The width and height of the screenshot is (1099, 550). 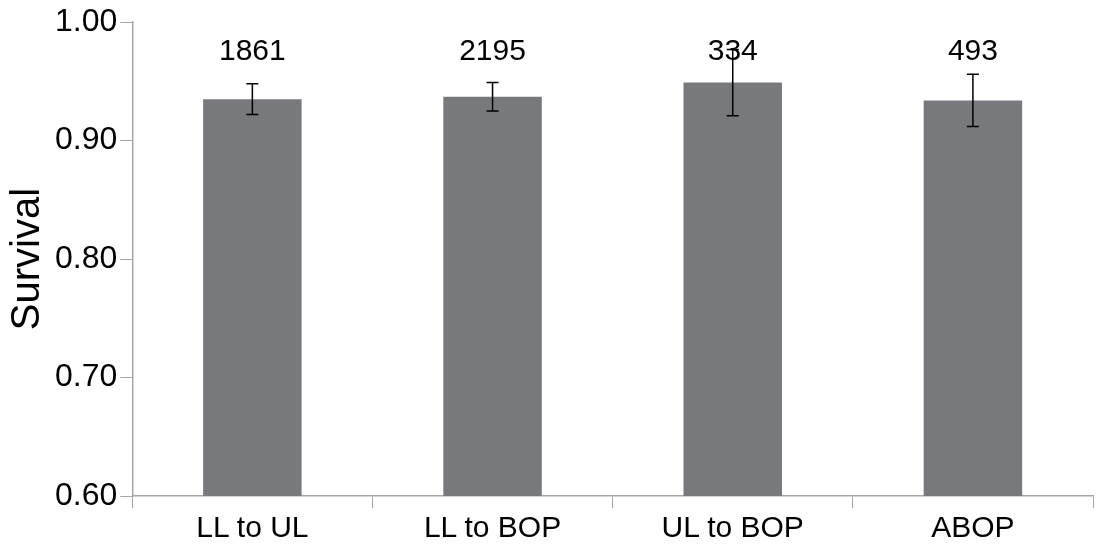 What do you see at coordinates (86, 256) in the screenshot?
I see `y-tick-label: 0.80` at bounding box center [86, 256].